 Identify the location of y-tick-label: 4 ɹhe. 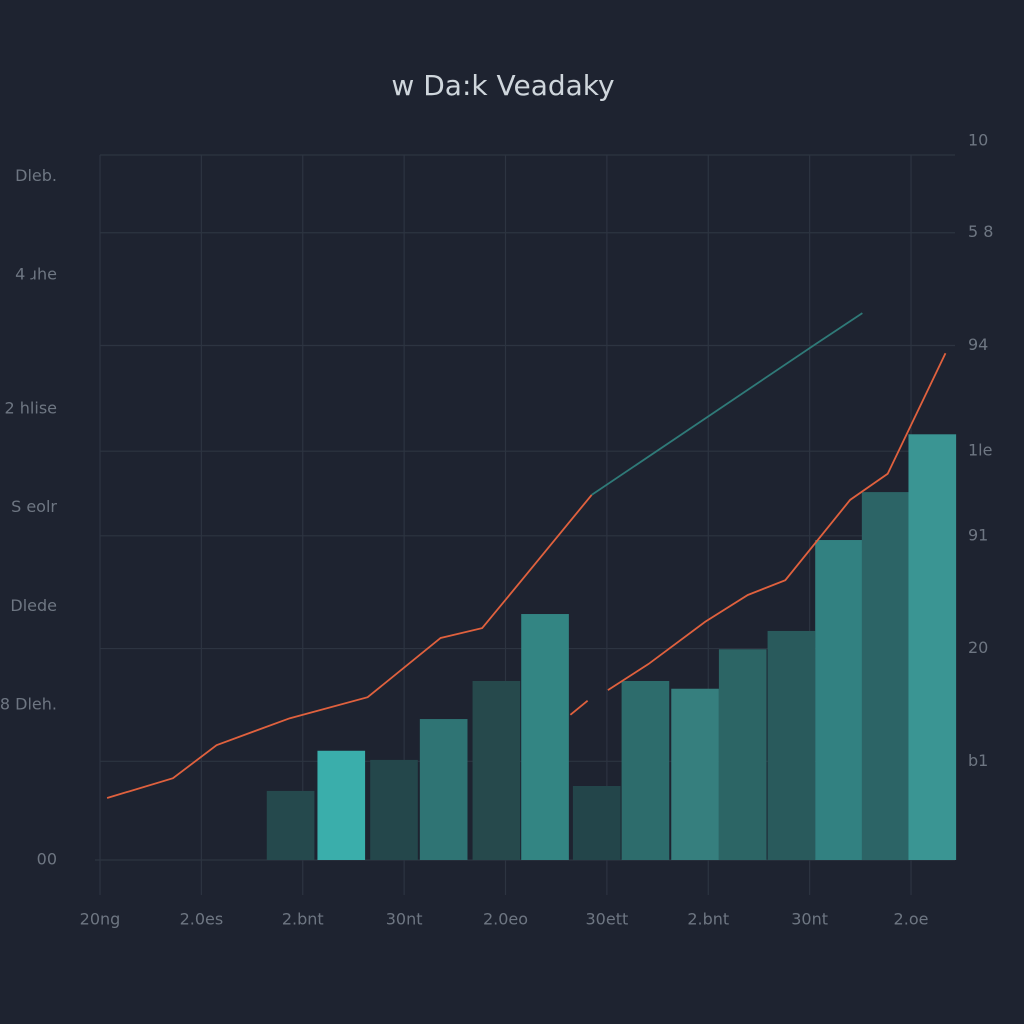
(36, 274).